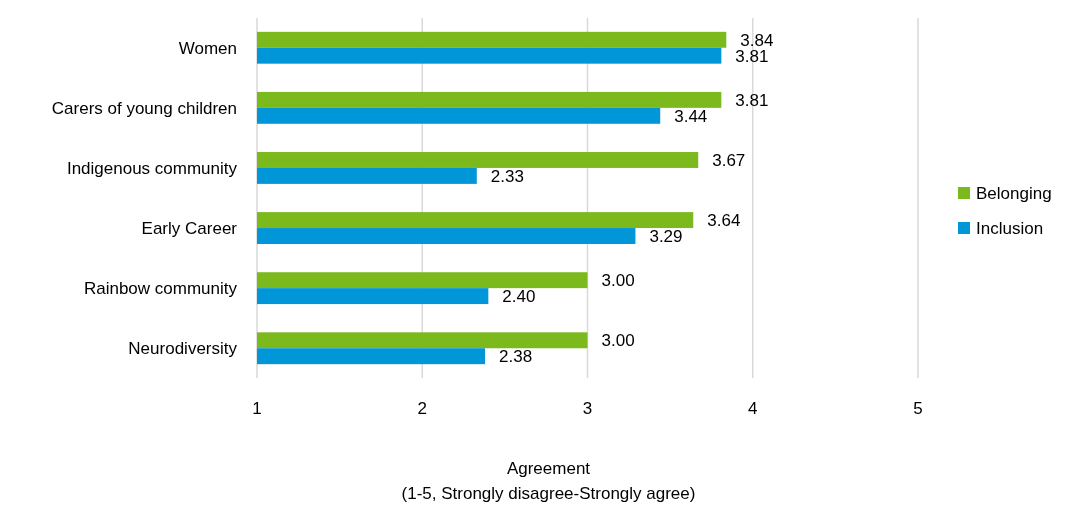 The image size is (1069, 505). What do you see at coordinates (507, 176) in the screenshot?
I see `data-label: 2.33` at bounding box center [507, 176].